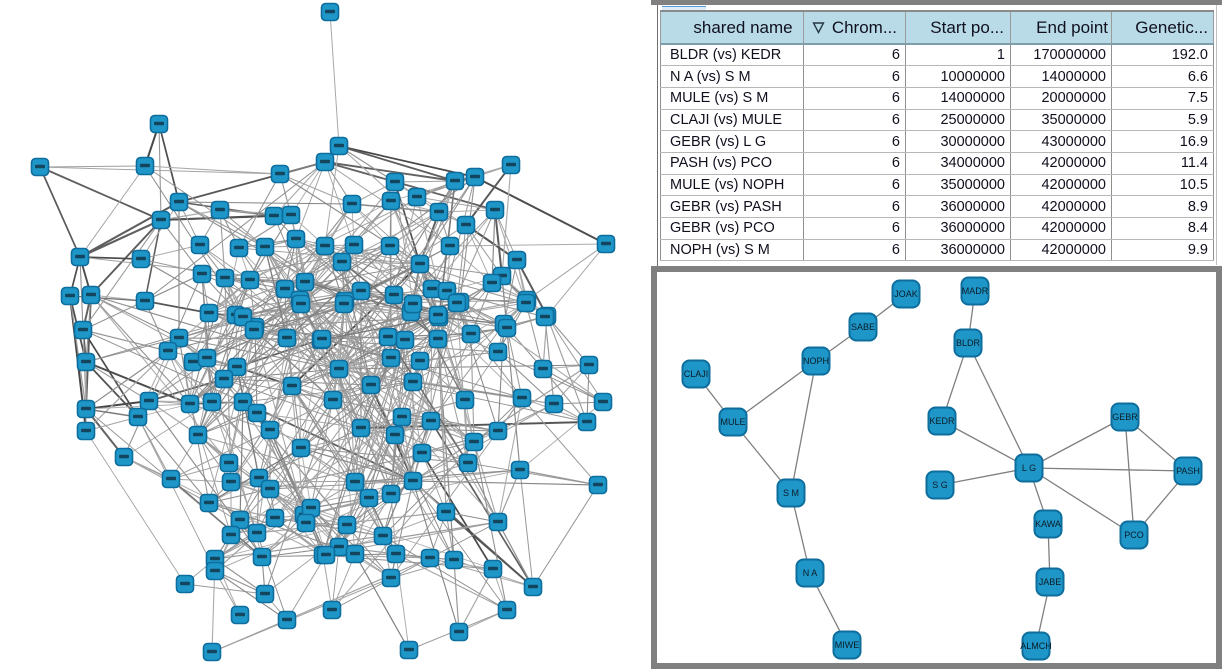  I want to click on svg-text: MADR, so click(975, 291).